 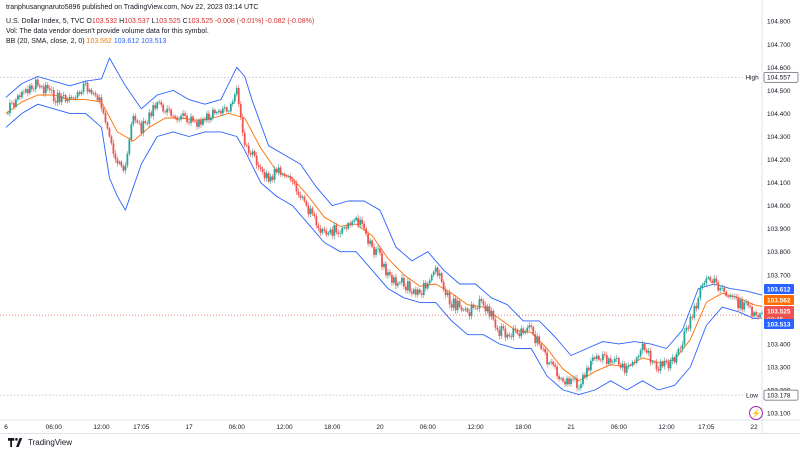 I want to click on price-tag, so click(x=779, y=300).